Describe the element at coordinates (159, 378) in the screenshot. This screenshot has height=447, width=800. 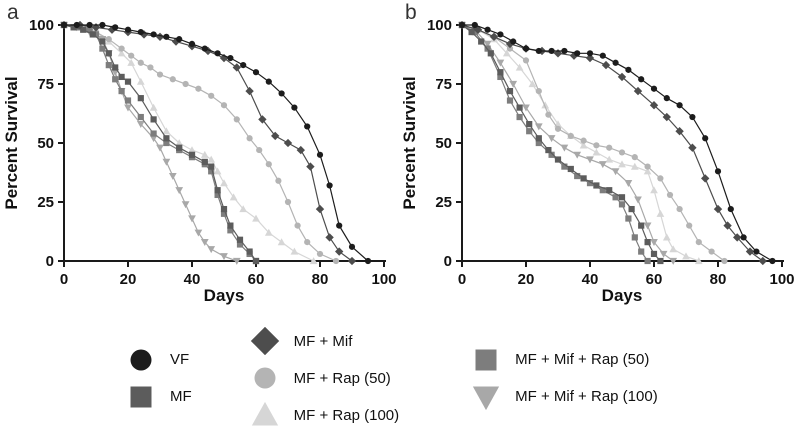
I see `legend-column-1: VF MF` at that location.